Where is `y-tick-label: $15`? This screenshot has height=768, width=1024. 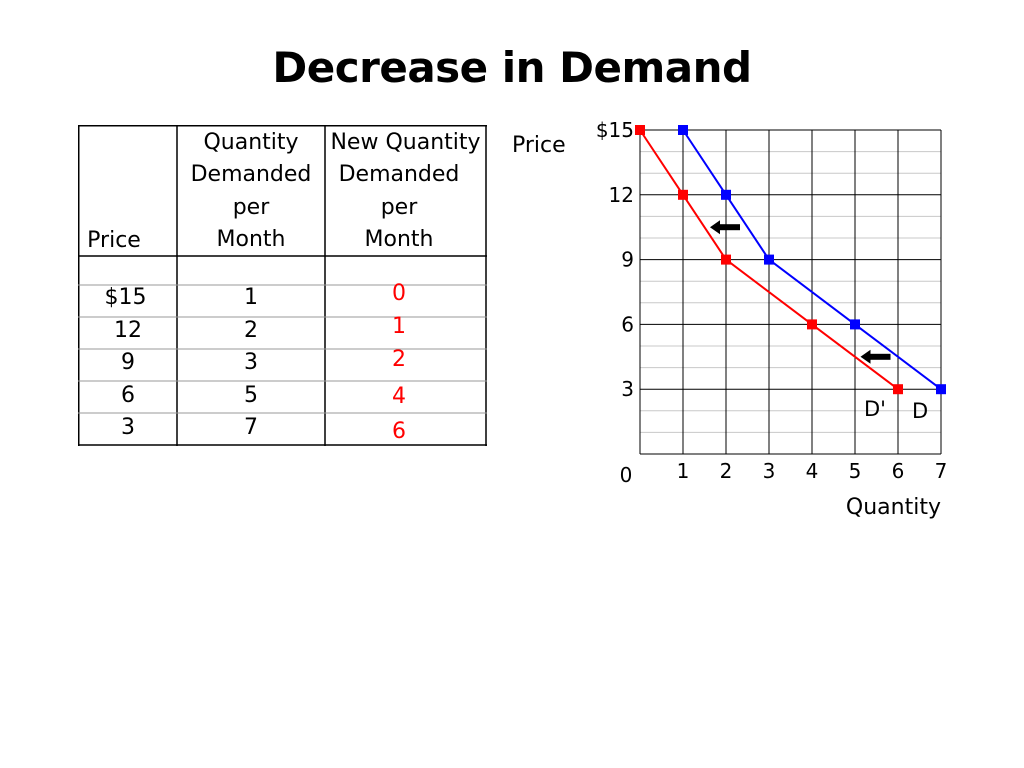 y-tick-label: $15 is located at coordinates (615, 130).